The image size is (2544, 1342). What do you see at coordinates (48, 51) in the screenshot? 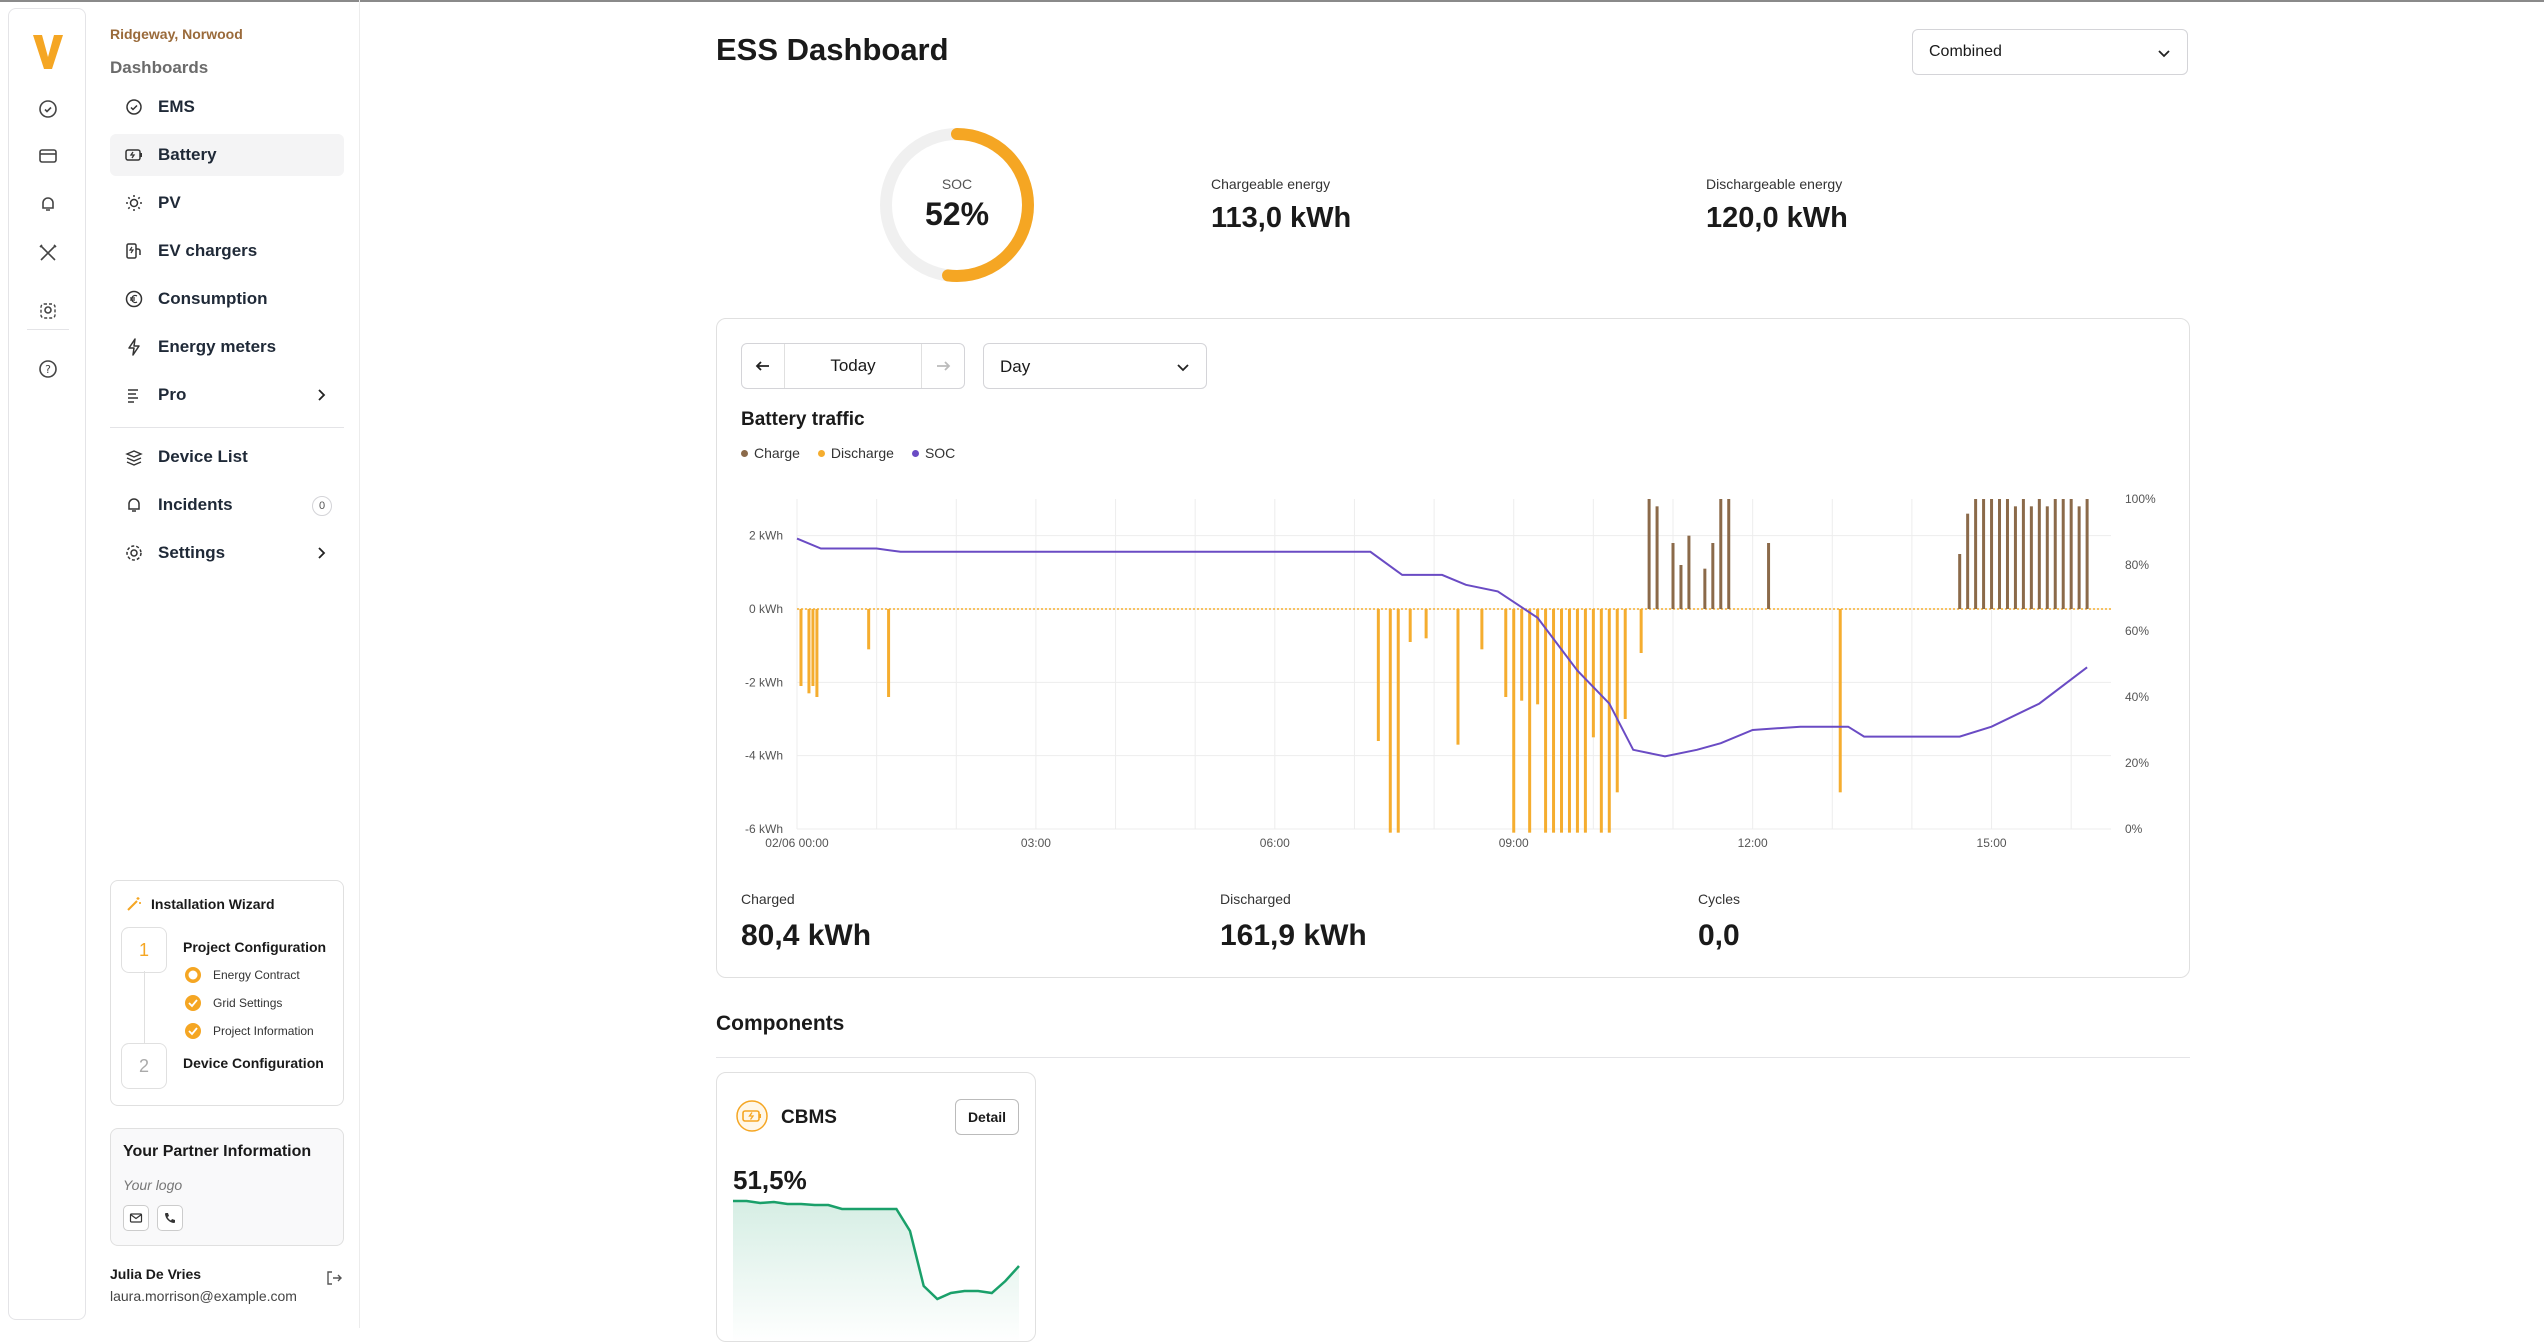
I see `brand-logo-icon` at bounding box center [48, 51].